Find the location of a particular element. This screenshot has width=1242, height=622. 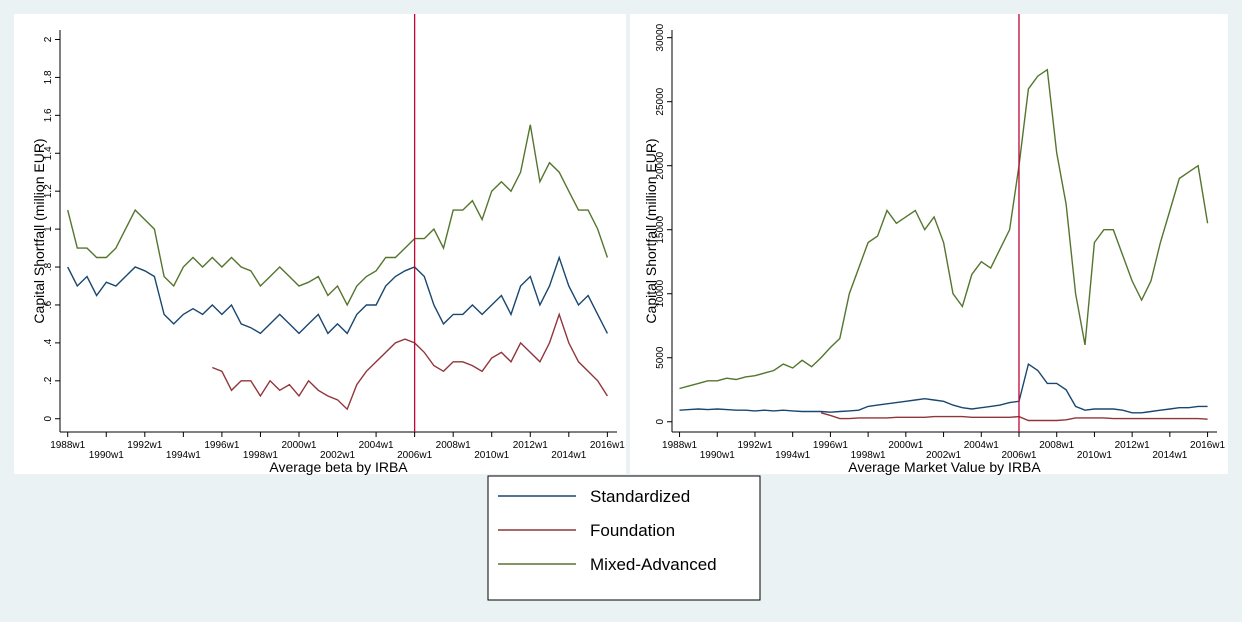

legend-label: Standardized is located at coordinates (640, 496).